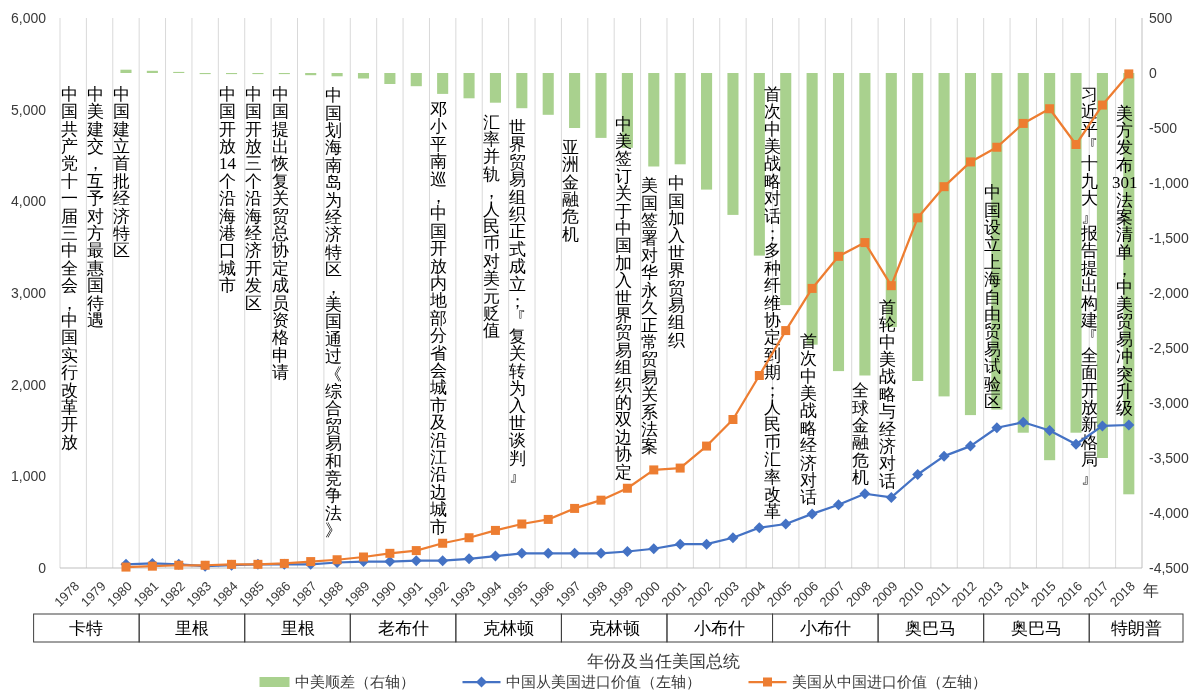  What do you see at coordinates (1153, 73) in the screenshot?
I see `y2-tick-label: 0` at bounding box center [1153, 73].